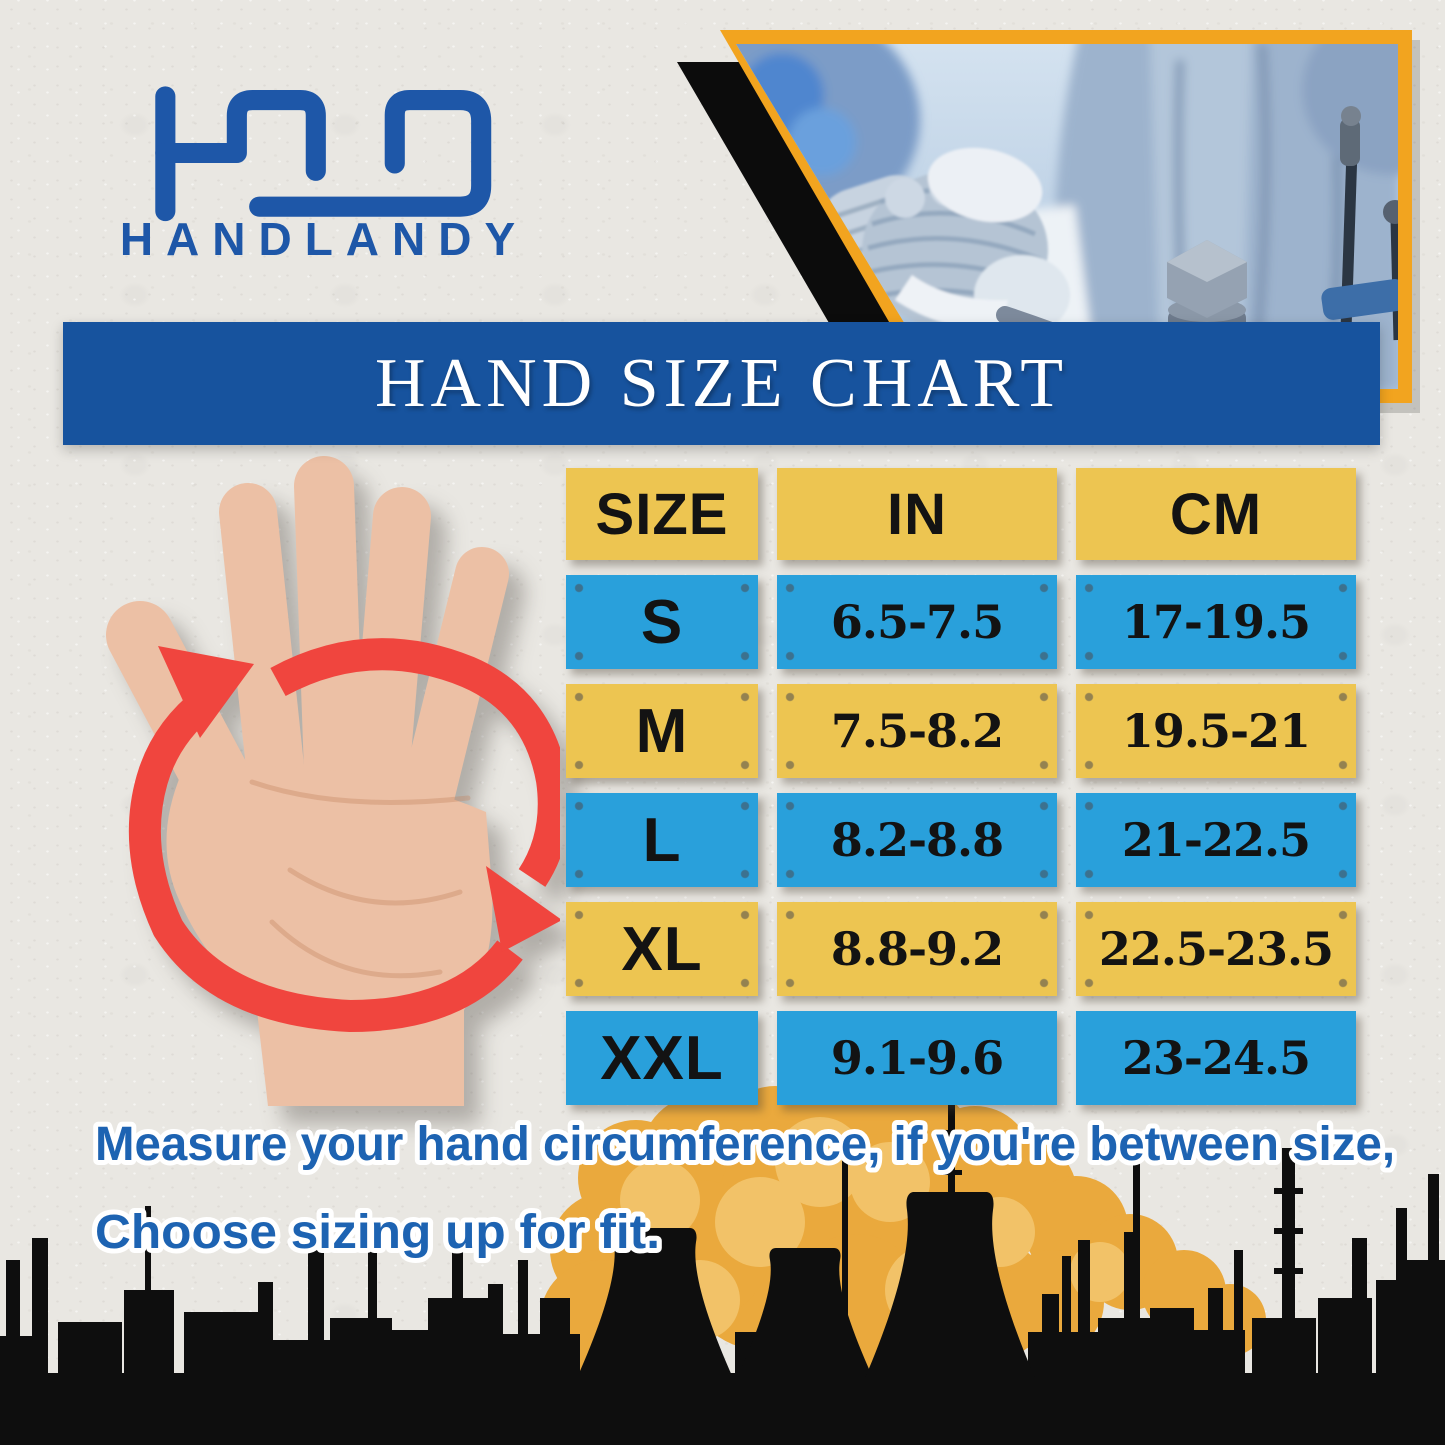  What do you see at coordinates (662, 622) in the screenshot?
I see `table-row-cell: S` at bounding box center [662, 622].